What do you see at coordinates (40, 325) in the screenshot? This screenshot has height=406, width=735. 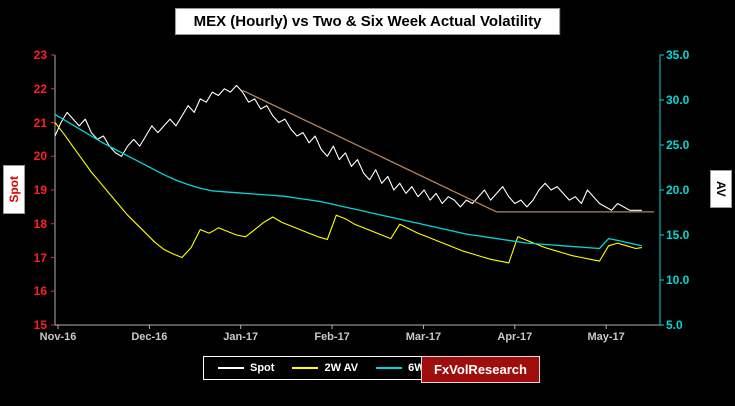 I see `left-tick-label: 15` at bounding box center [40, 325].